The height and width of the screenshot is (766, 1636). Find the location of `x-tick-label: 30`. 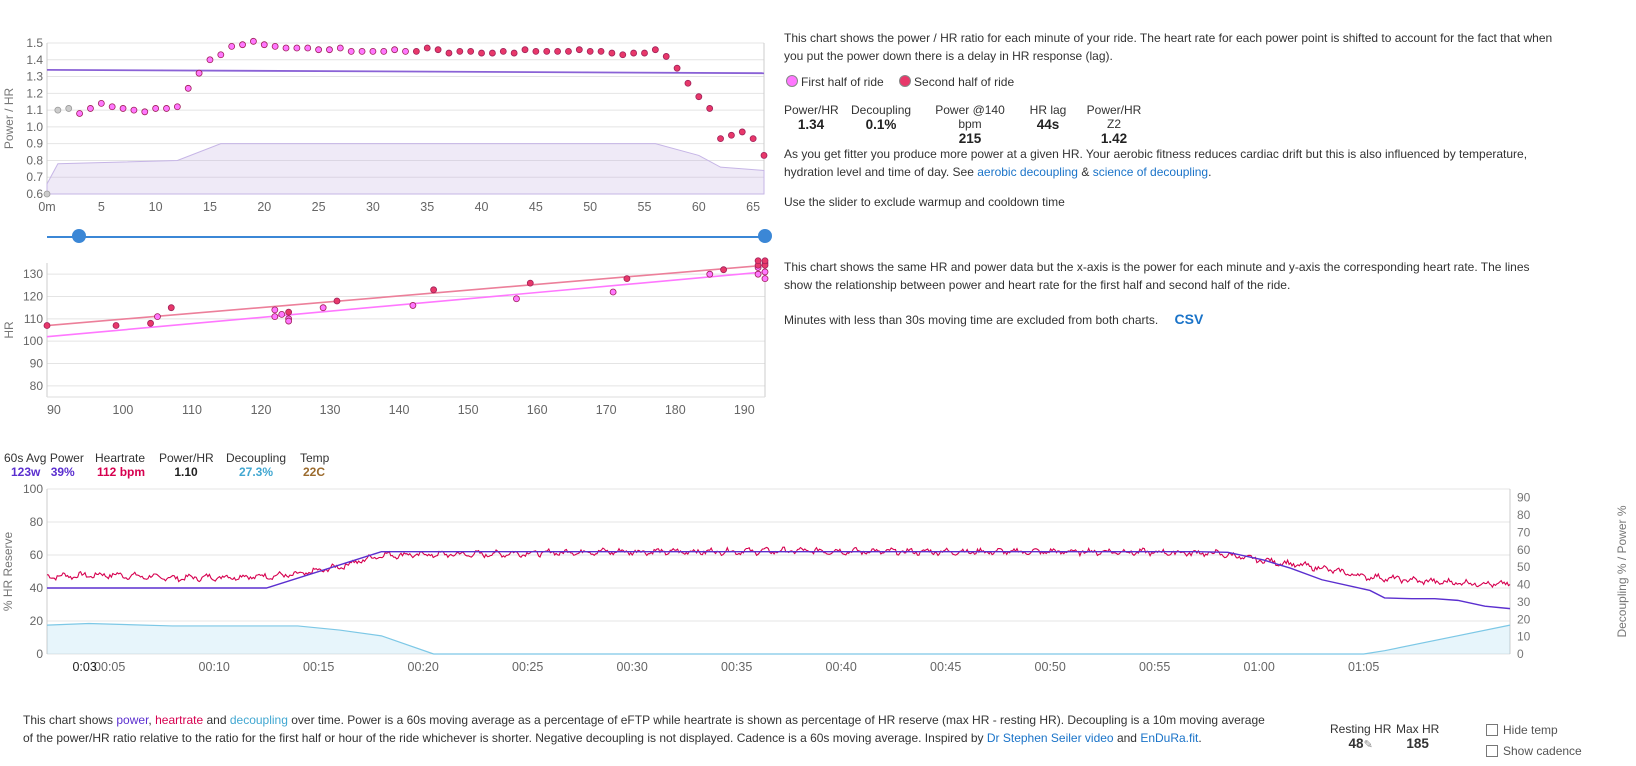

x-tick-label: 30 is located at coordinates (373, 207).